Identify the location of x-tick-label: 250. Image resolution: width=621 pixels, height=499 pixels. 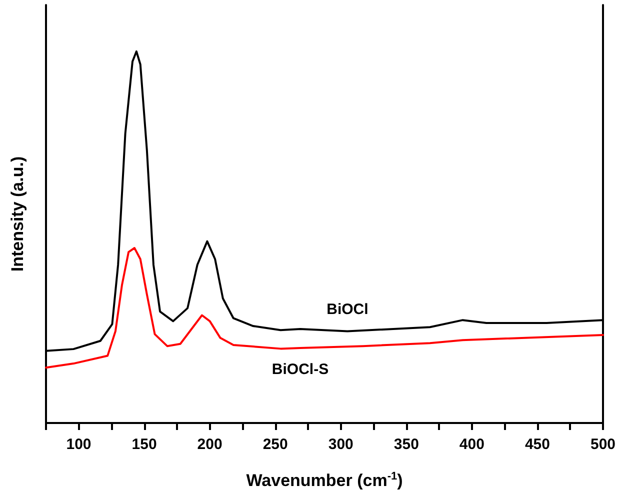
(275, 444).